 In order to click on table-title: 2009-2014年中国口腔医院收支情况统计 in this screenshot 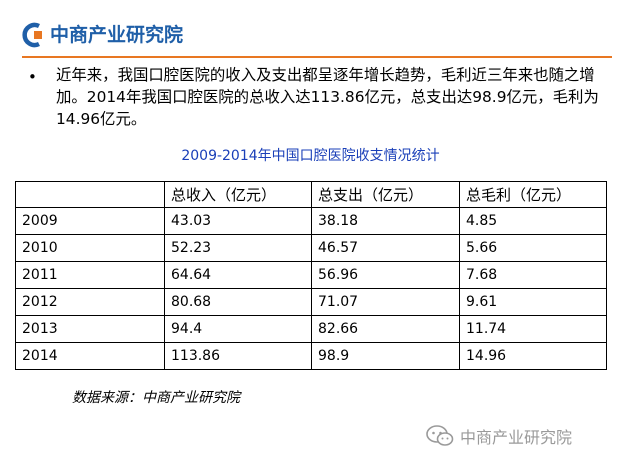, I will do `click(310, 156)`.